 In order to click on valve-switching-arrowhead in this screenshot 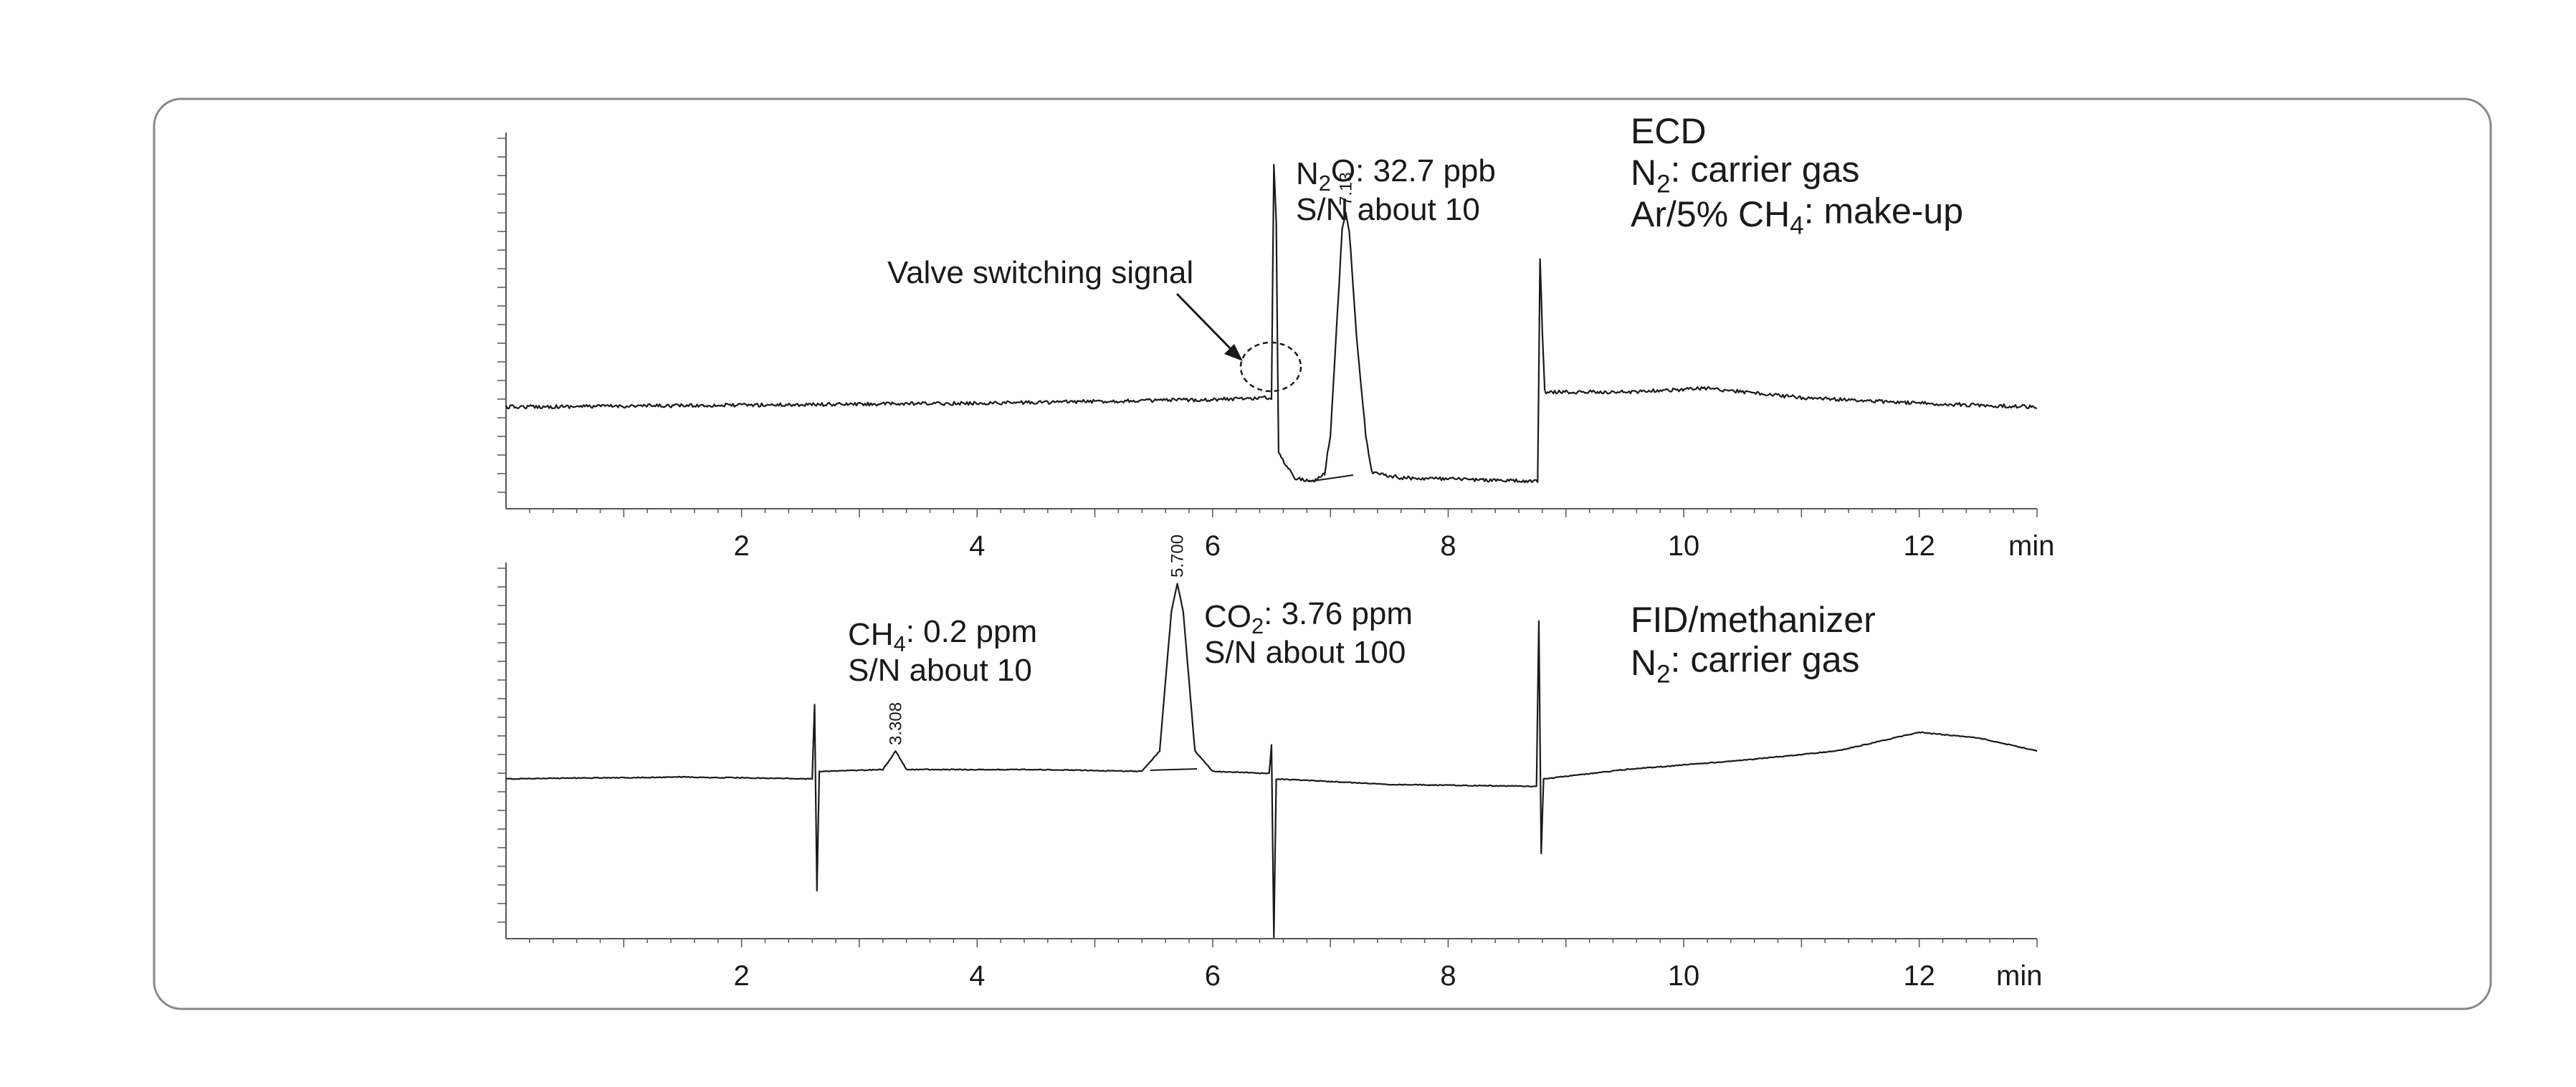, I will do `click(1233, 352)`.